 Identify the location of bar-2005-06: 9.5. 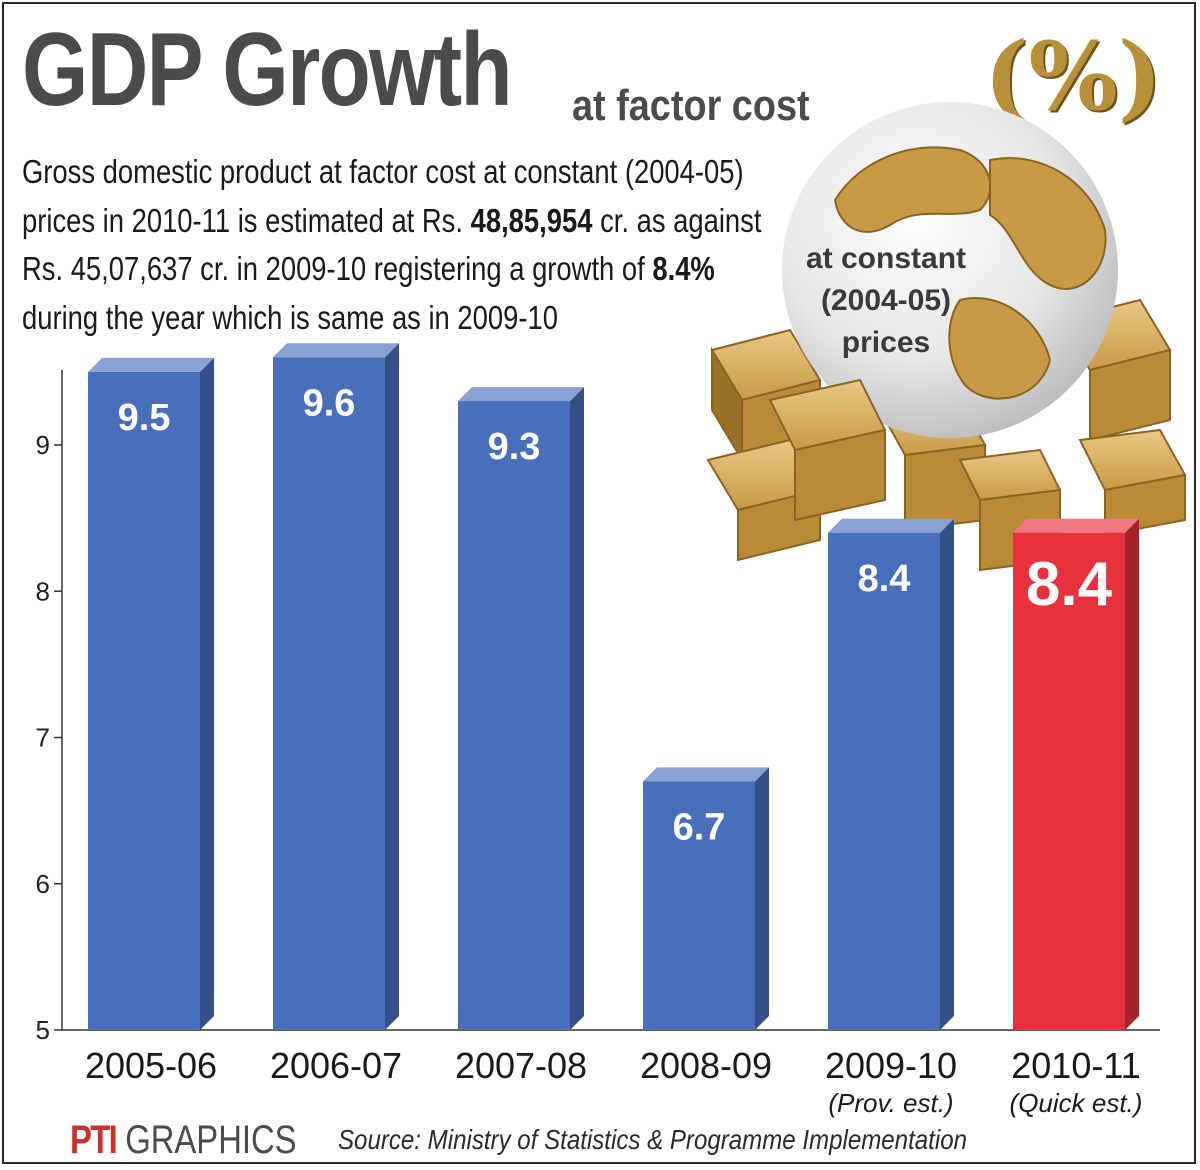
(151, 693).